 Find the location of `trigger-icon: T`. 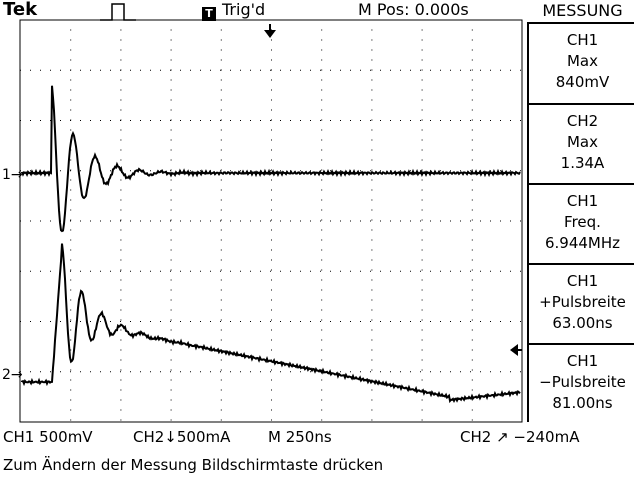

trigger-icon: T is located at coordinates (209, 14).